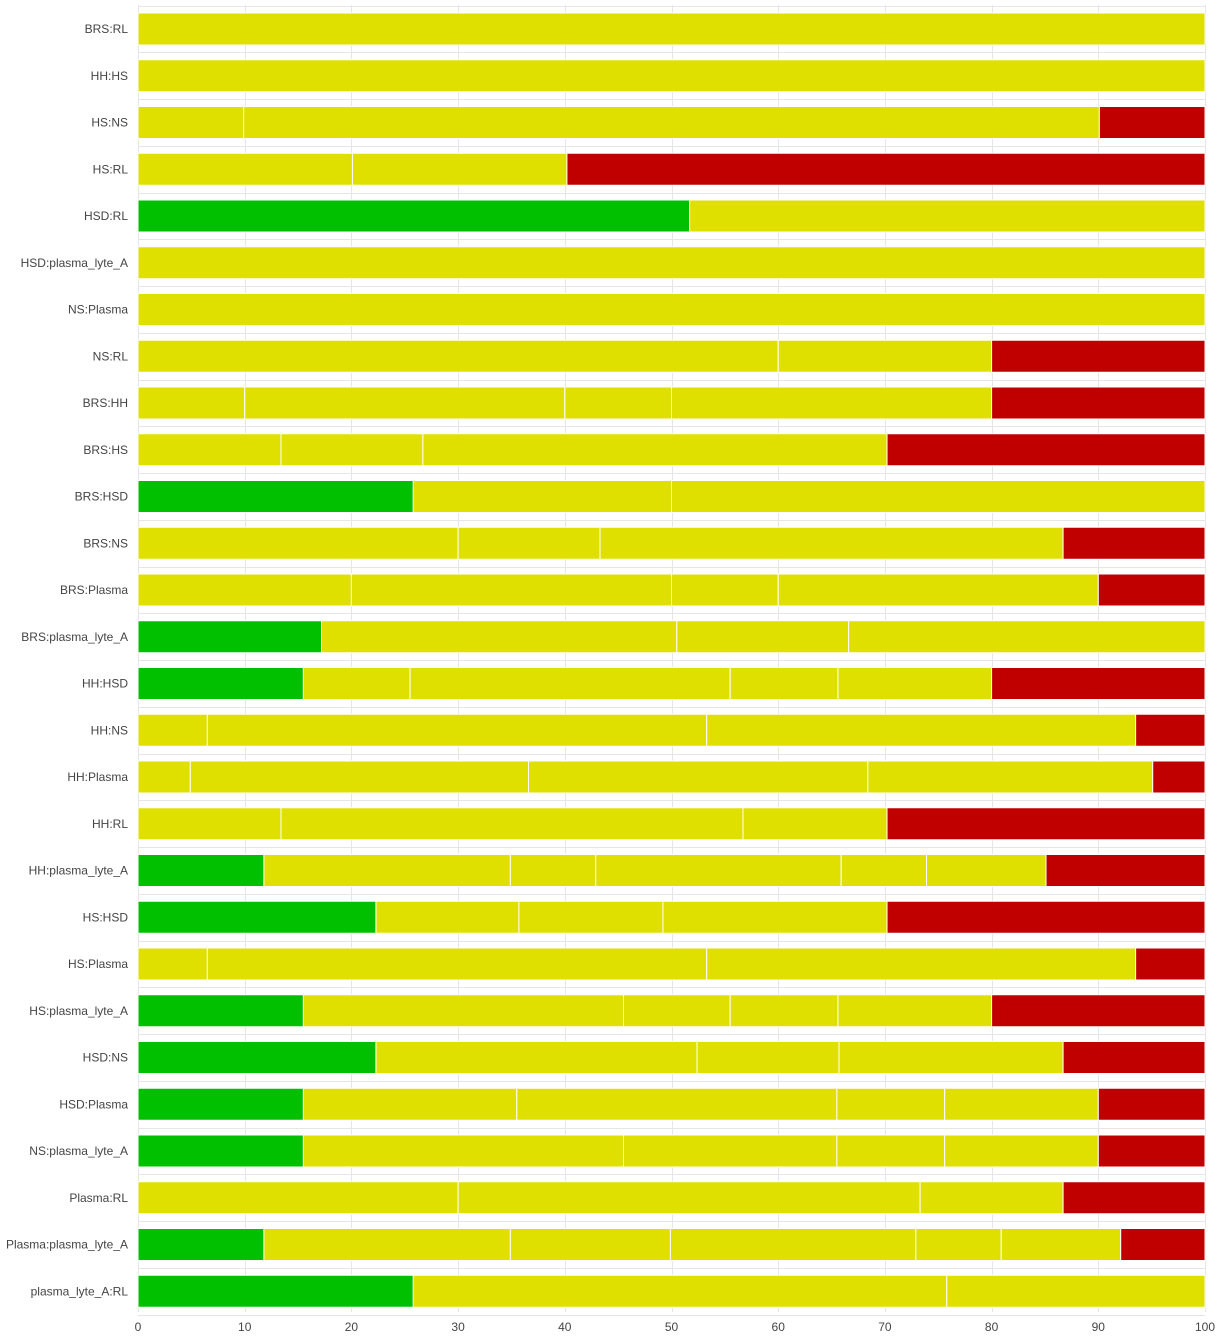 This screenshot has width=1219, height=1340. What do you see at coordinates (111, 169) in the screenshot?
I see `category-label: HS:RL` at bounding box center [111, 169].